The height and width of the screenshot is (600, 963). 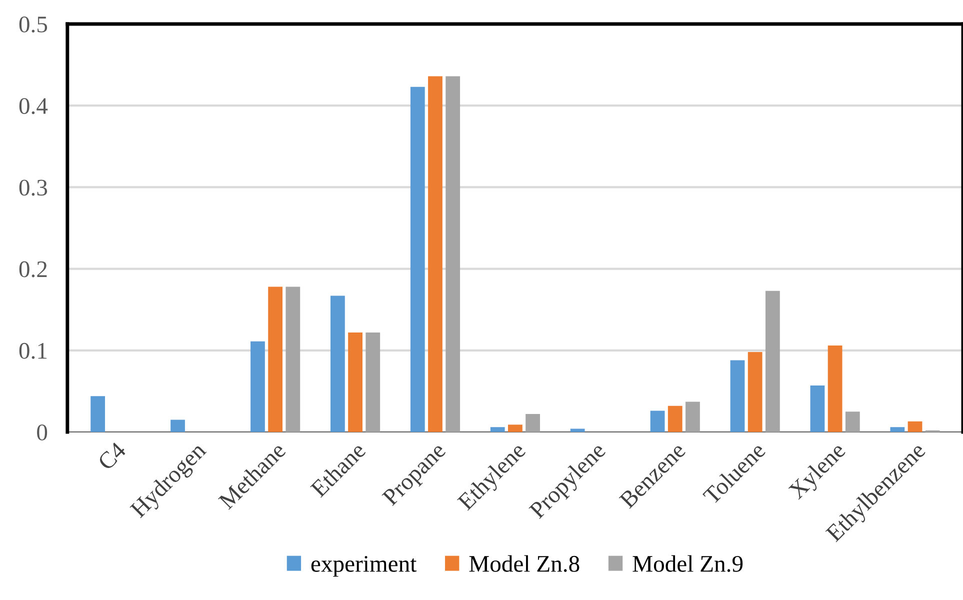 I want to click on legend-label: experiment, so click(x=364, y=566).